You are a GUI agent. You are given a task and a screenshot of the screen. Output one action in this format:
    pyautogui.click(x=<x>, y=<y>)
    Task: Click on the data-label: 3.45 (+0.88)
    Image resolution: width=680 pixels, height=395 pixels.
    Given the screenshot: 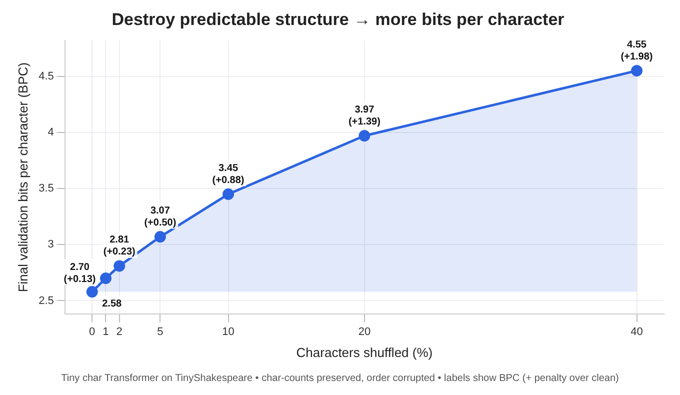 What is the action you would take?
    pyautogui.click(x=228, y=174)
    